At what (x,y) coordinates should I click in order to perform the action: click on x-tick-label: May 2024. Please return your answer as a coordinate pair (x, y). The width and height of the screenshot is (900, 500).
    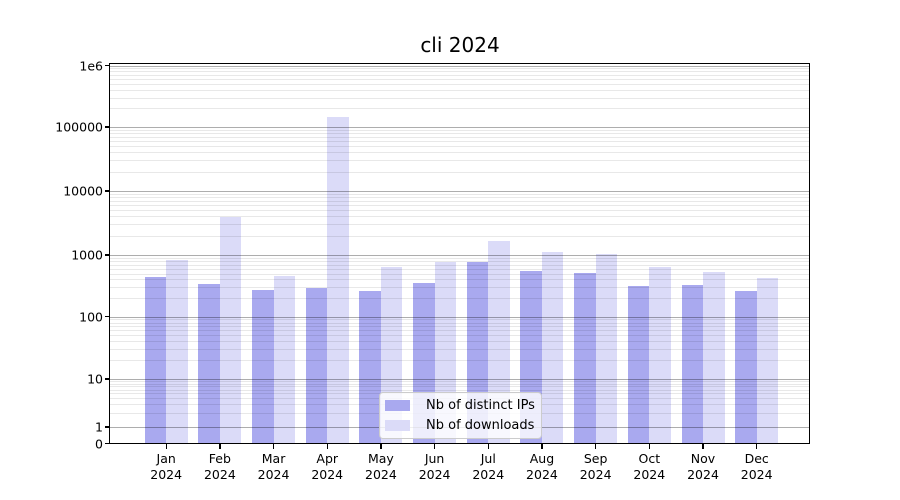
    Looking at the image, I should click on (381, 466).